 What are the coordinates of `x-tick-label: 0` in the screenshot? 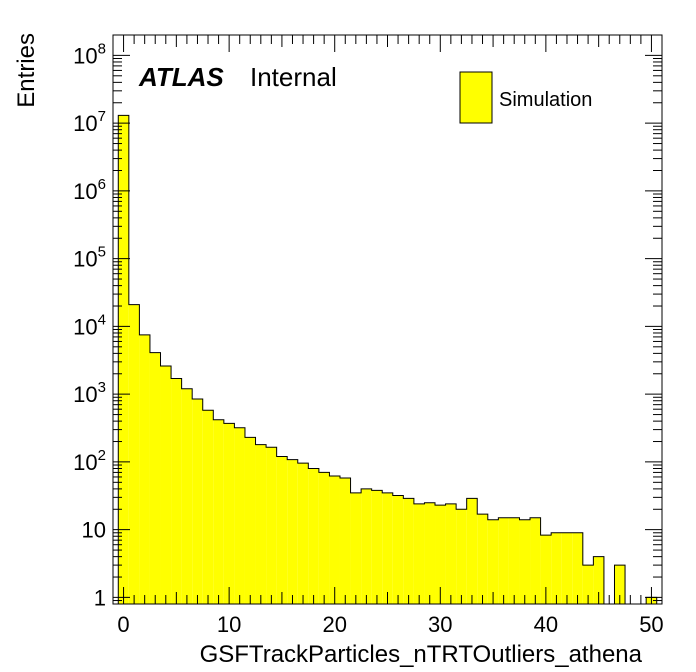 It's located at (123, 624).